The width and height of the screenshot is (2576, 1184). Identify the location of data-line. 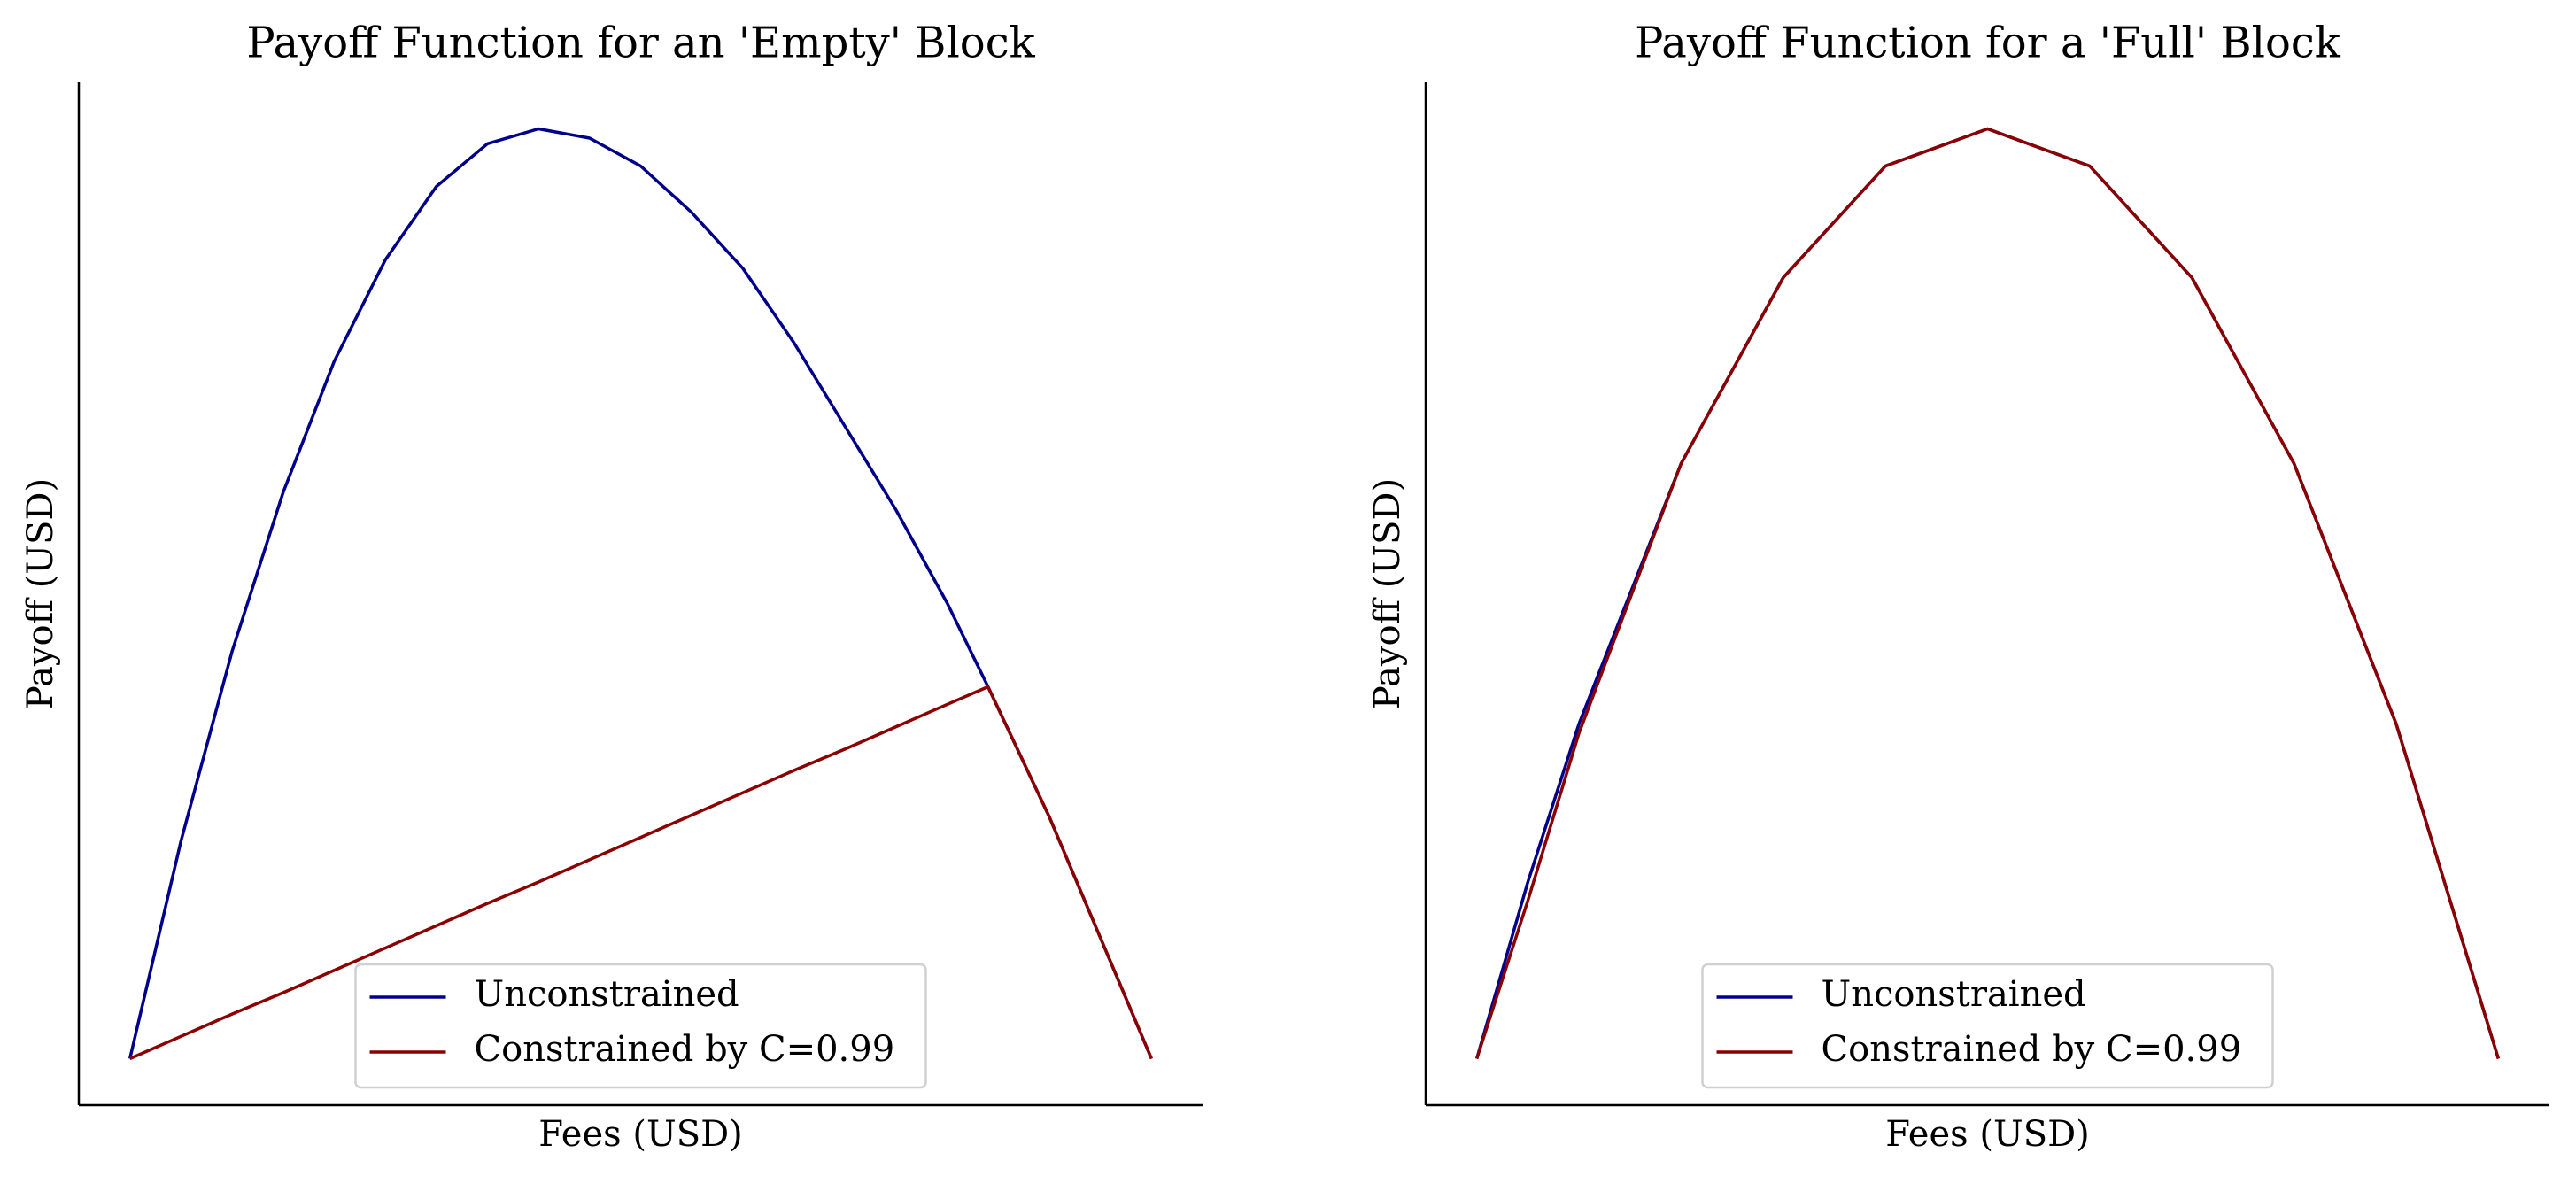
(640, 873).